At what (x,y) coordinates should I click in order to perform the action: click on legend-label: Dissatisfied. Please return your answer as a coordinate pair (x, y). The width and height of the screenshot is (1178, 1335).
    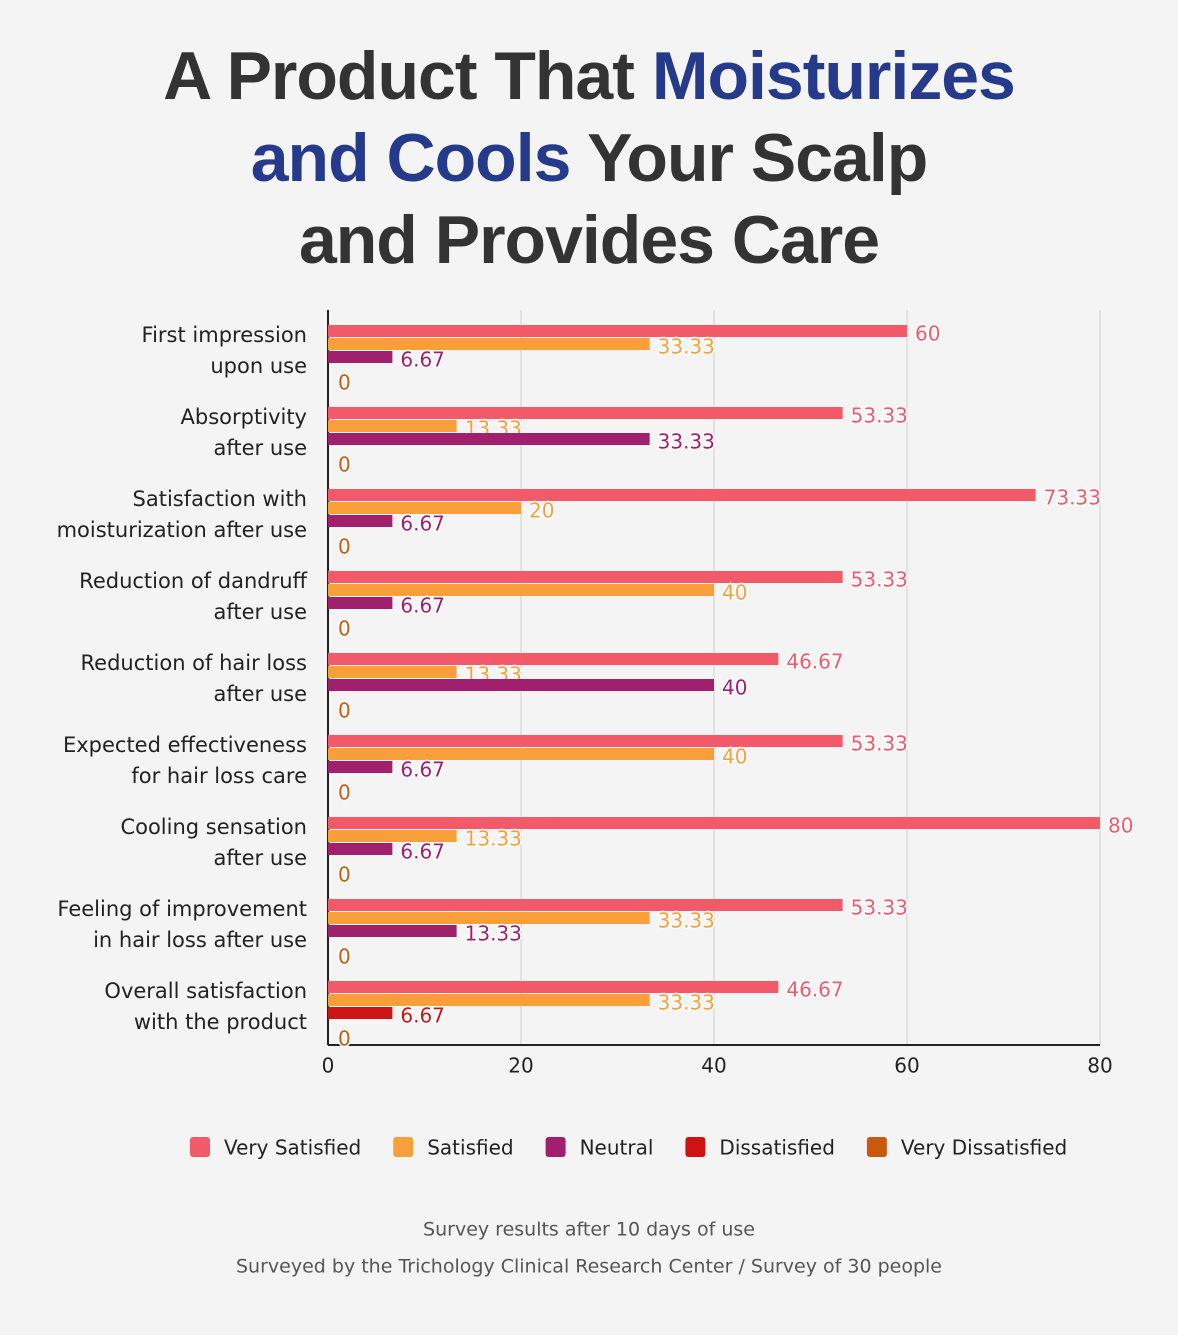
    Looking at the image, I should click on (776, 1148).